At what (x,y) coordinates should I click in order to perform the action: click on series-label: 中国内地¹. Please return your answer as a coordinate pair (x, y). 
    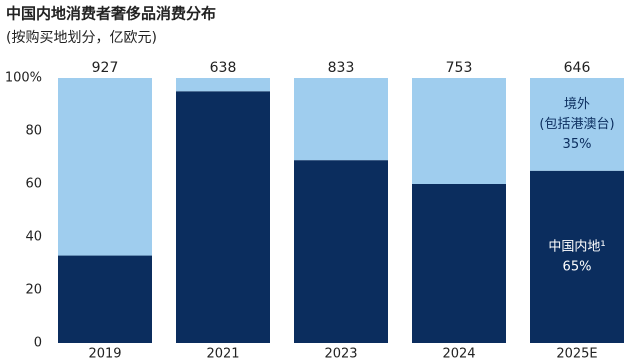
    Looking at the image, I should click on (576, 246).